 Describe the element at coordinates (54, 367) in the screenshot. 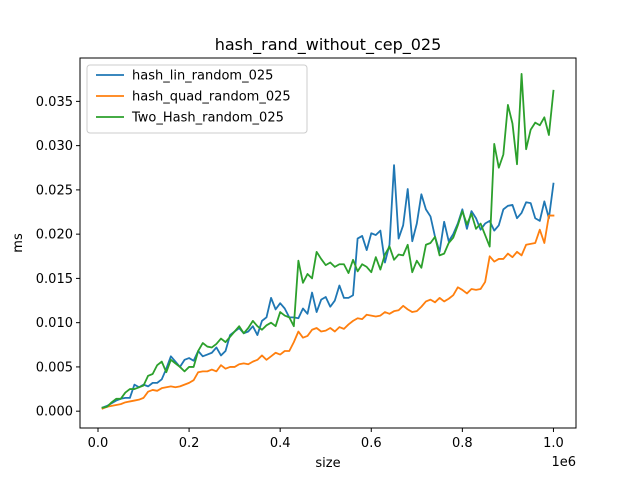

I see `y-tick-label: 0.005` at that location.